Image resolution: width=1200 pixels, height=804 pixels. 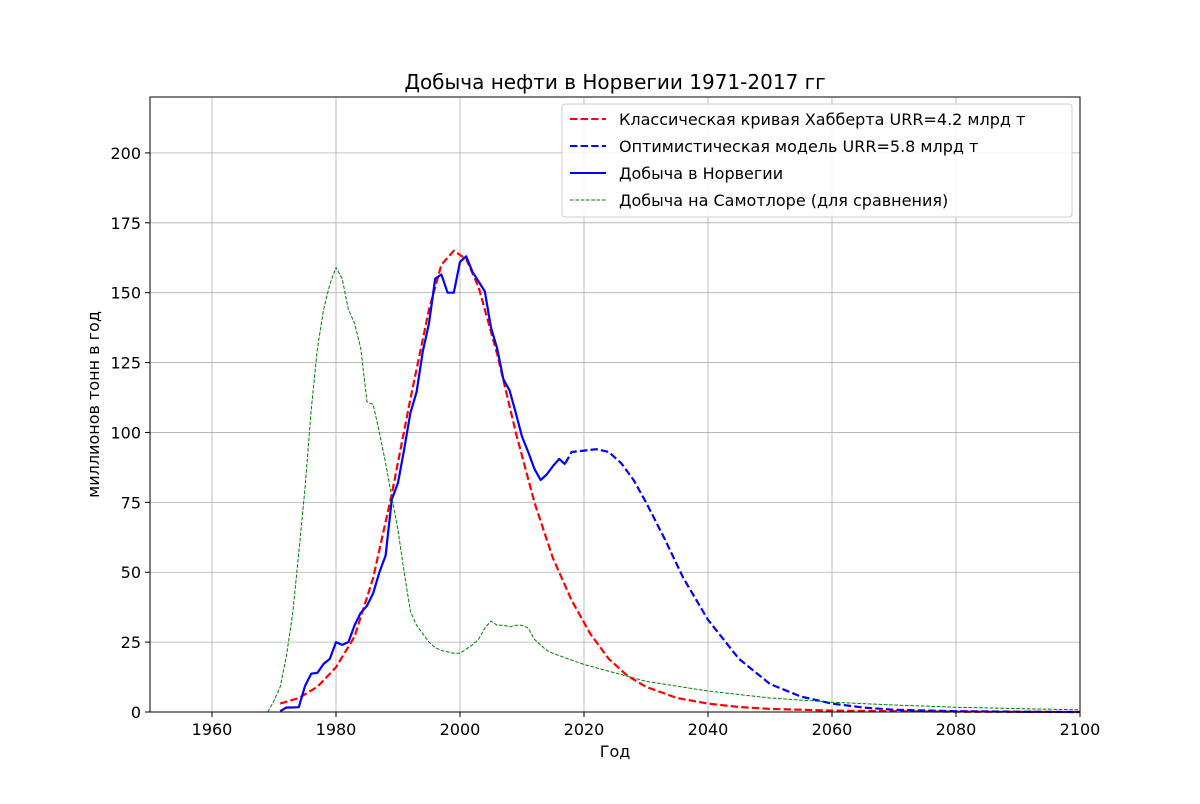 What do you see at coordinates (131, 642) in the screenshot?
I see `y-tick-label: 25` at bounding box center [131, 642].